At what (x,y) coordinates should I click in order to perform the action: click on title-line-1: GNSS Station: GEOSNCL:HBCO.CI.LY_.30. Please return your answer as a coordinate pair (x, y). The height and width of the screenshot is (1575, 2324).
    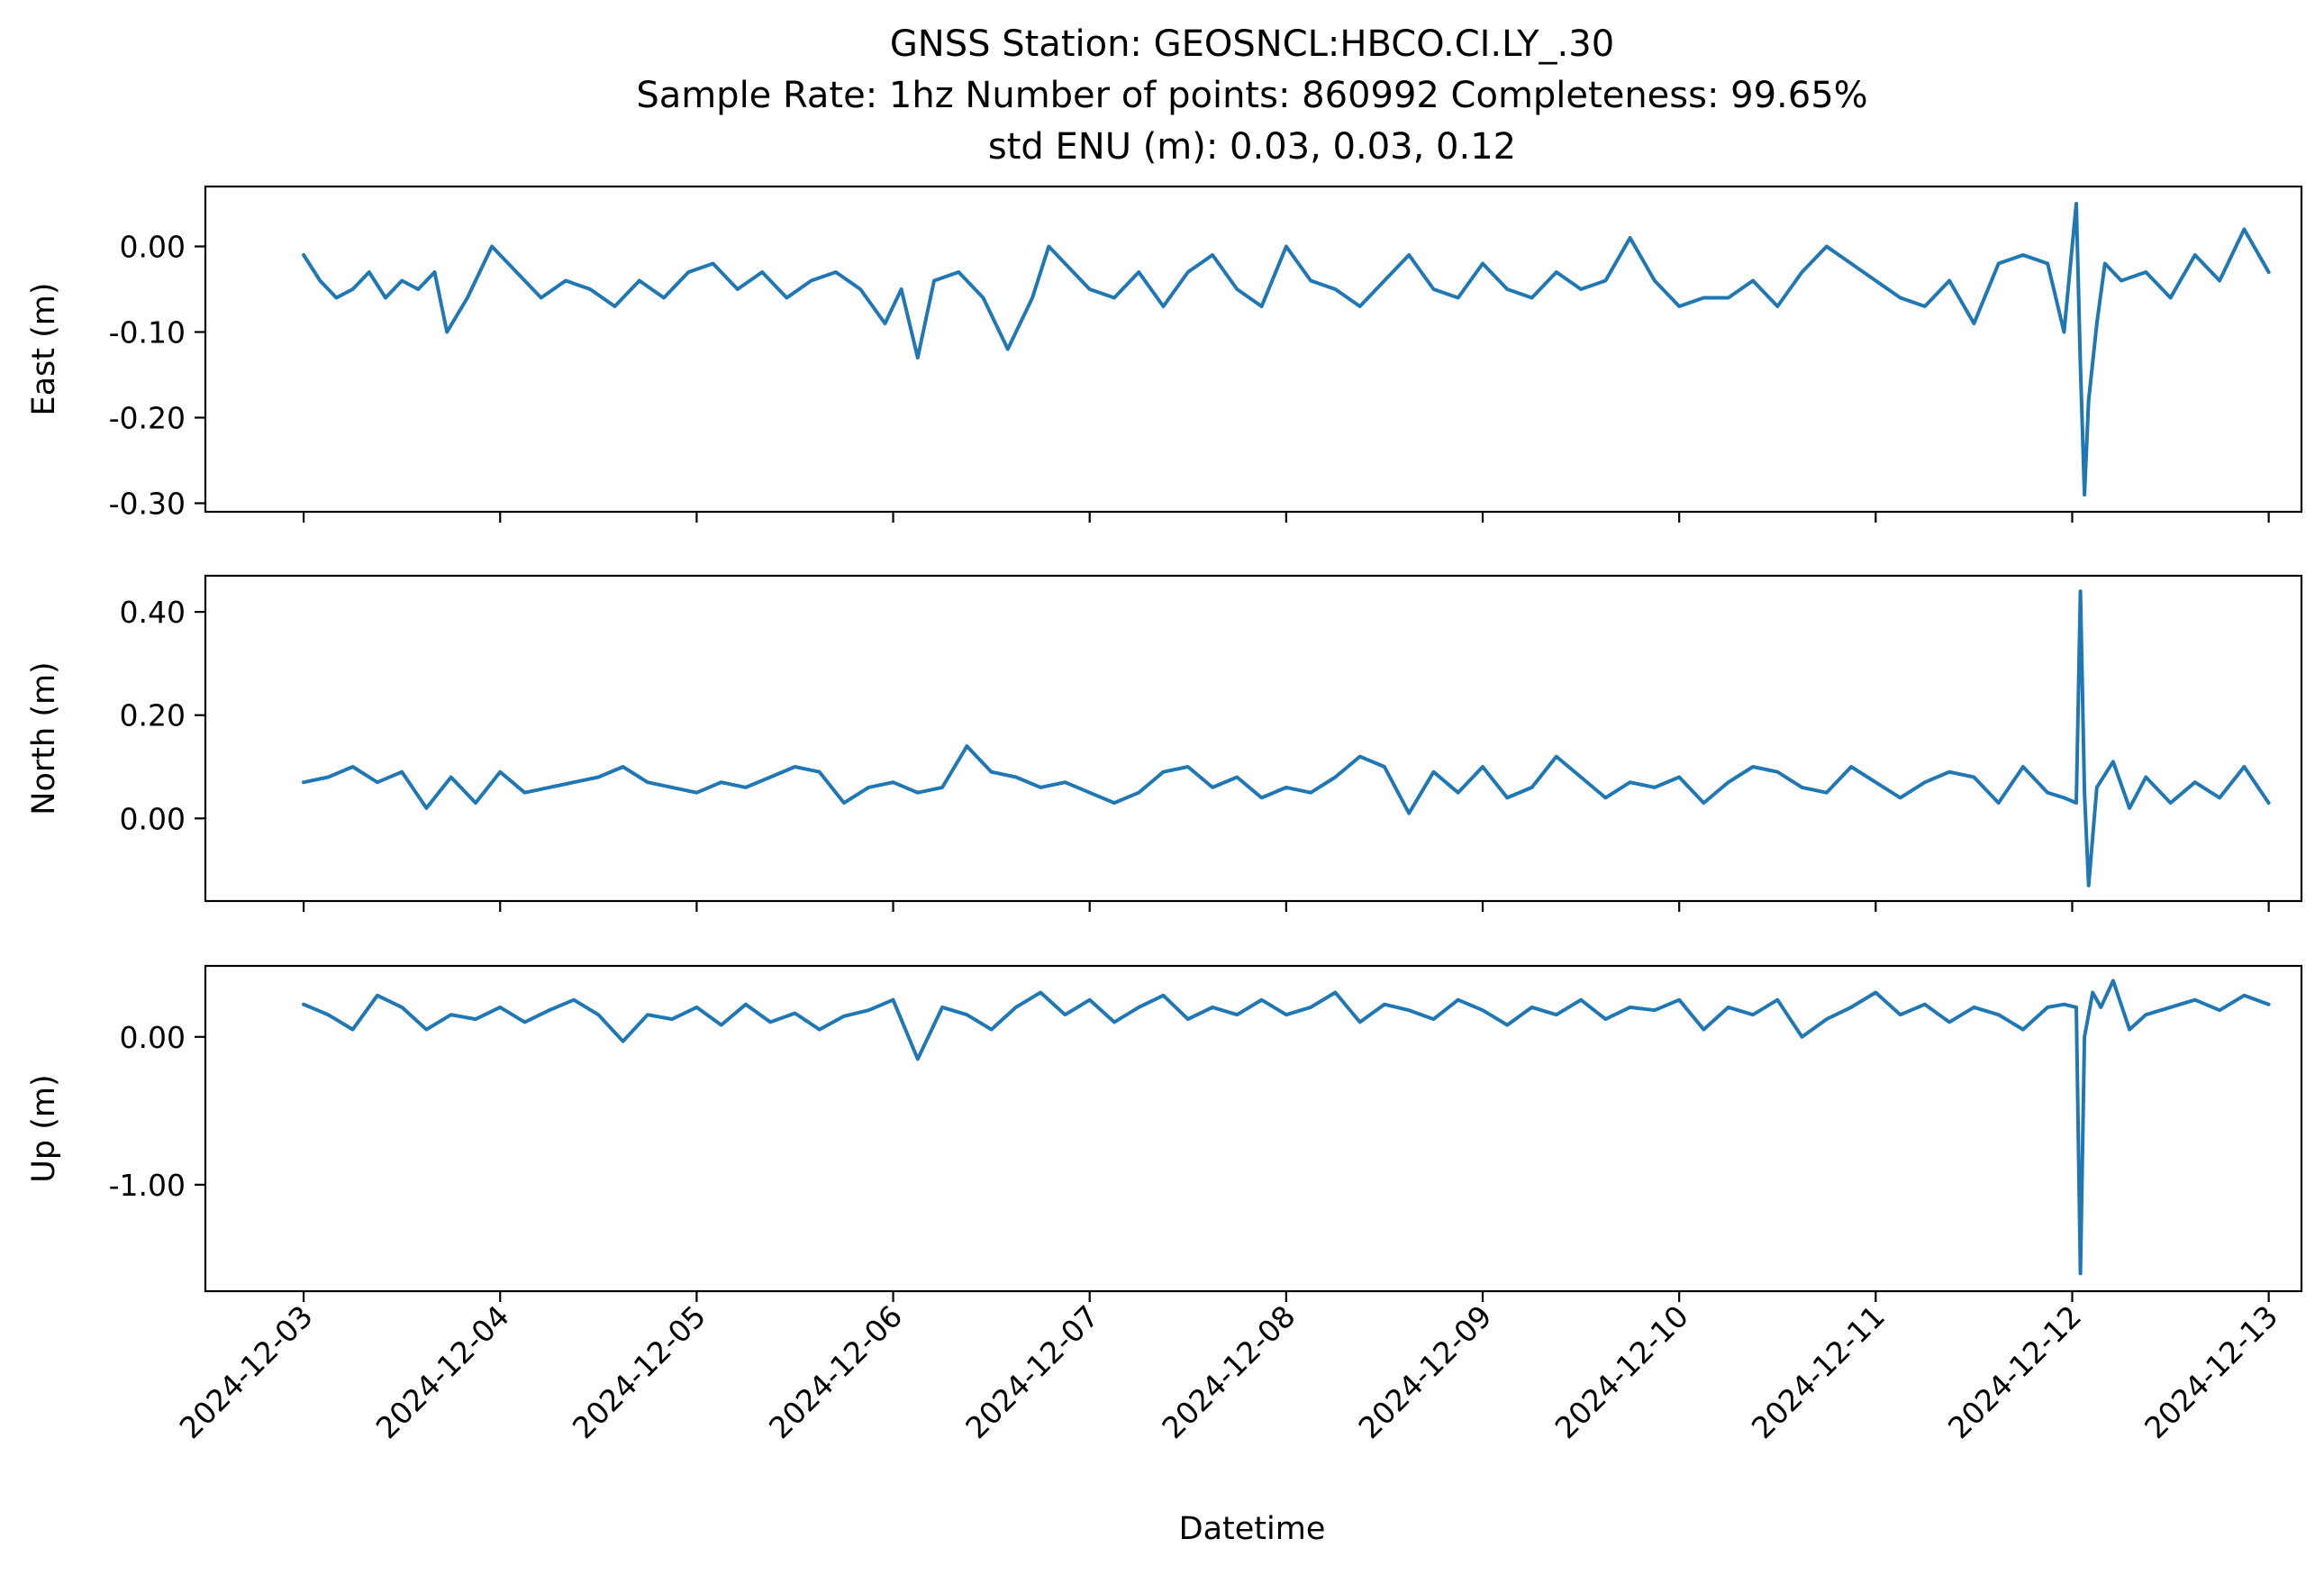
    Looking at the image, I should click on (1252, 44).